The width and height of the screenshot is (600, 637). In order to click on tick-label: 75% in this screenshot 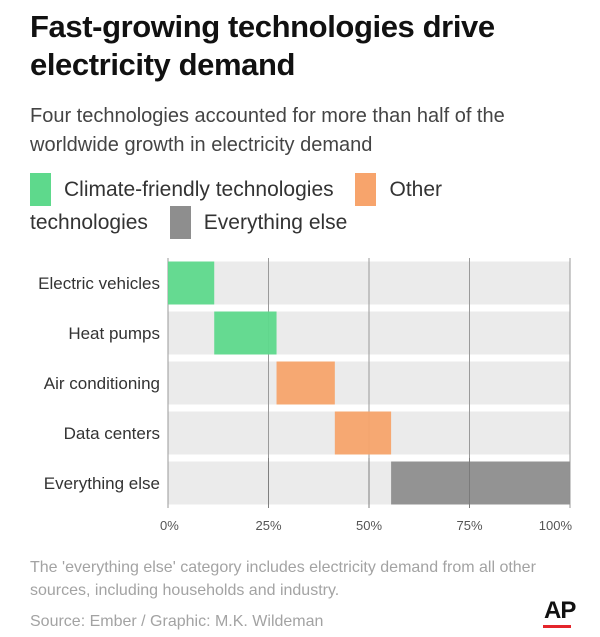, I will do `click(469, 525)`.